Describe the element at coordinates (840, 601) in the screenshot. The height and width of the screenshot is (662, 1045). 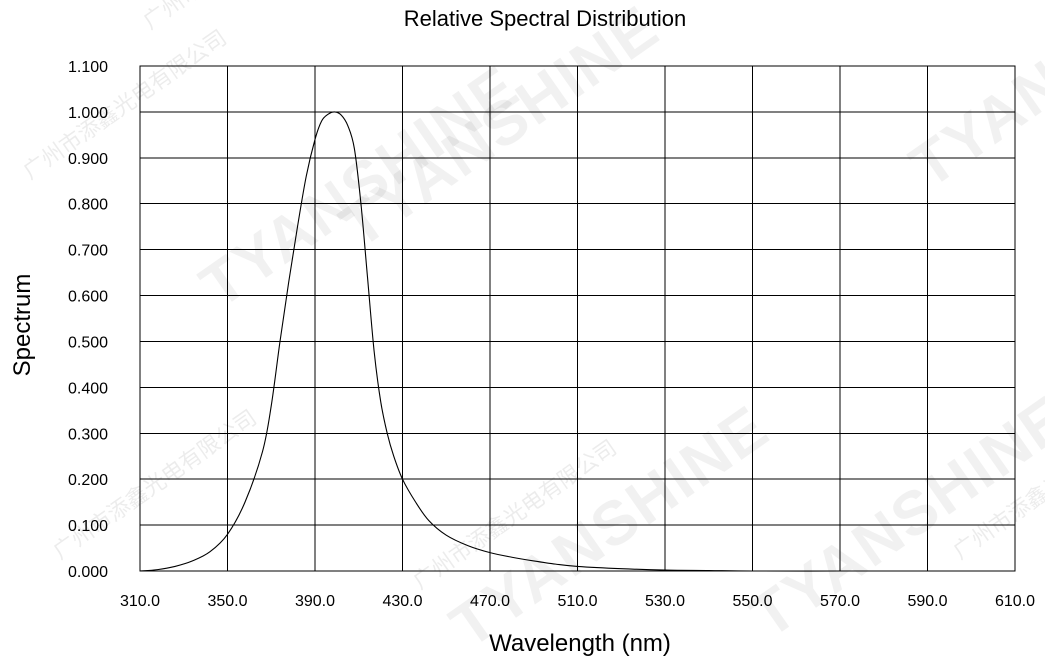
I see `x-tick-label: 570.0` at that location.